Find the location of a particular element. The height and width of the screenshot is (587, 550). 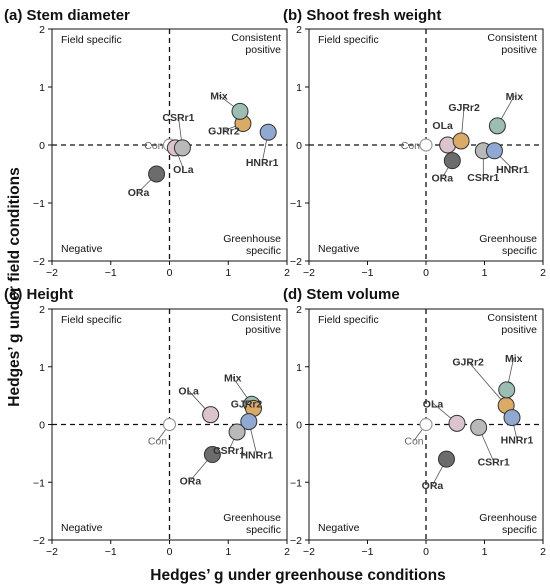

panel-title: (d) Stem volume is located at coordinates (341, 294).